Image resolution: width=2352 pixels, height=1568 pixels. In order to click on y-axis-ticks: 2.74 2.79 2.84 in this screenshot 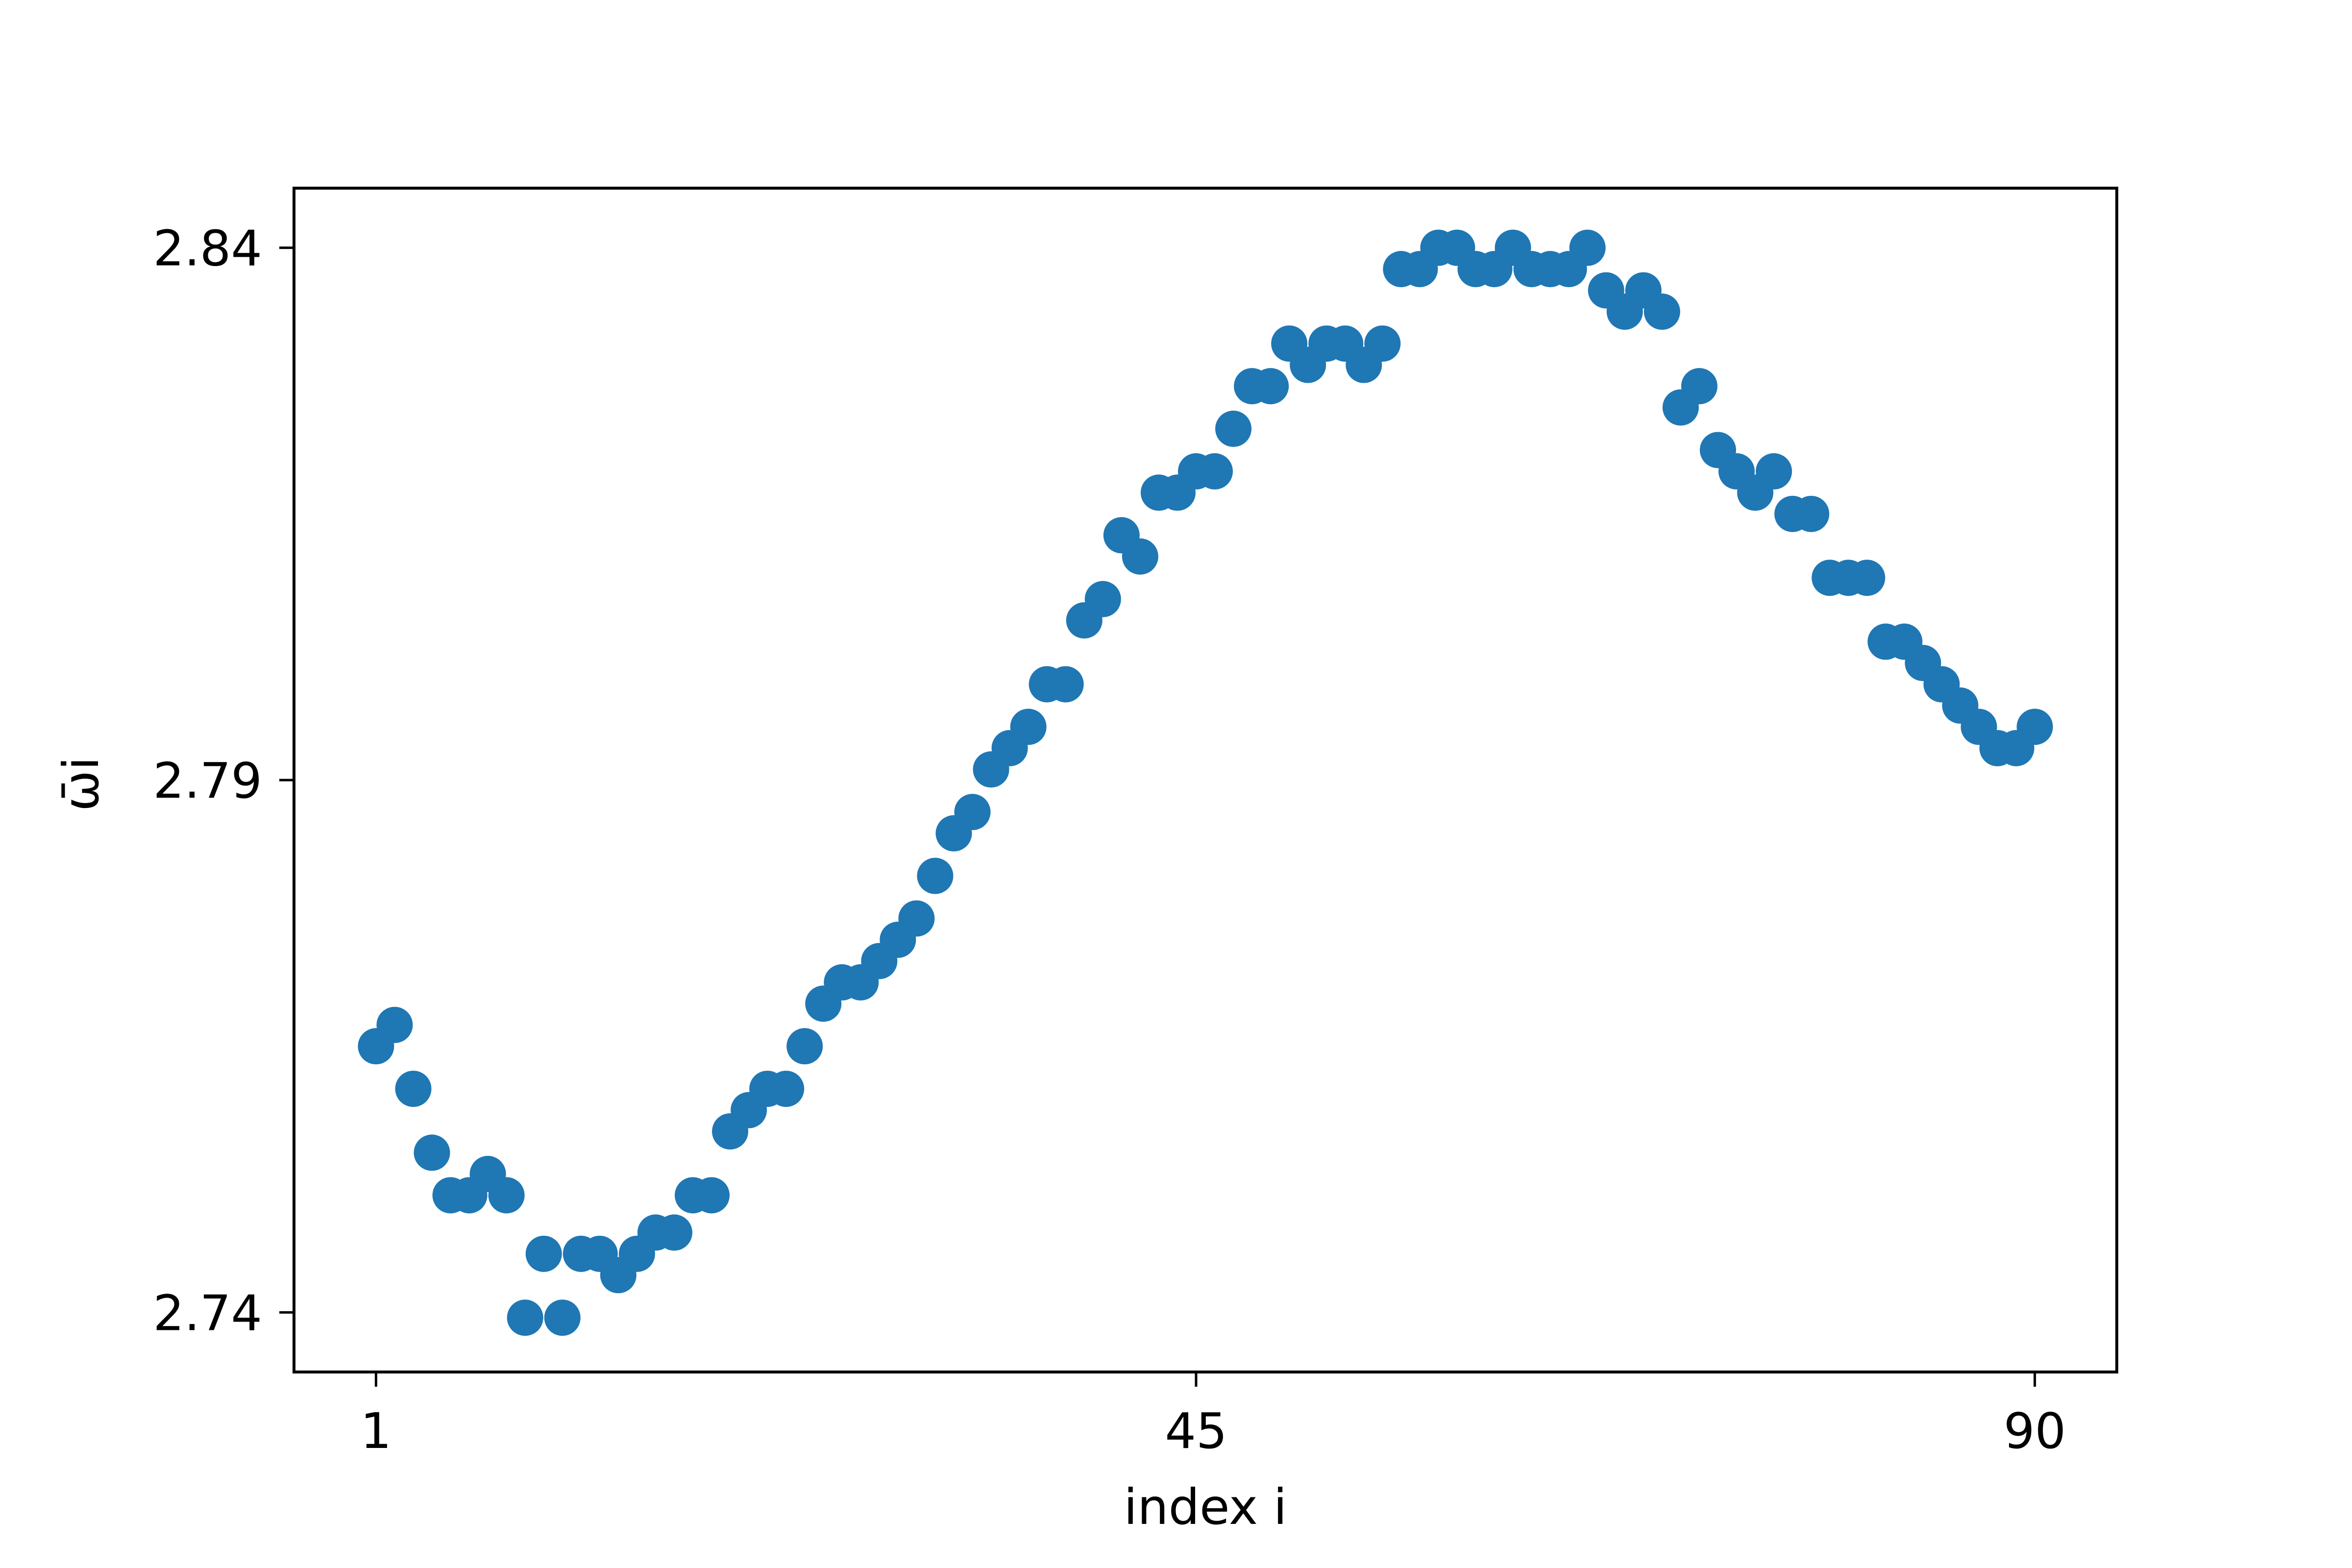, I will do `click(223, 781)`.